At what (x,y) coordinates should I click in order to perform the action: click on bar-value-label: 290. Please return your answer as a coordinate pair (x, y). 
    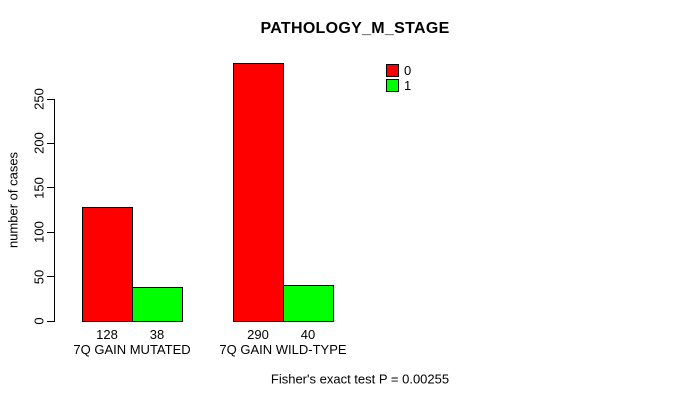
    Looking at the image, I should click on (258, 334).